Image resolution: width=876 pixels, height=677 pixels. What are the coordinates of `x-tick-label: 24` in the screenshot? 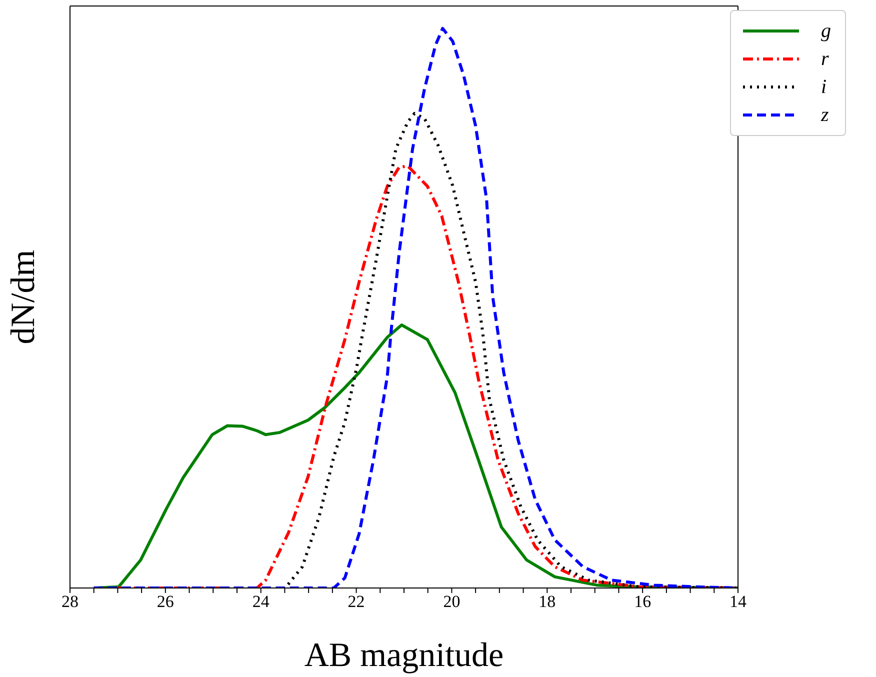 It's located at (261, 602).